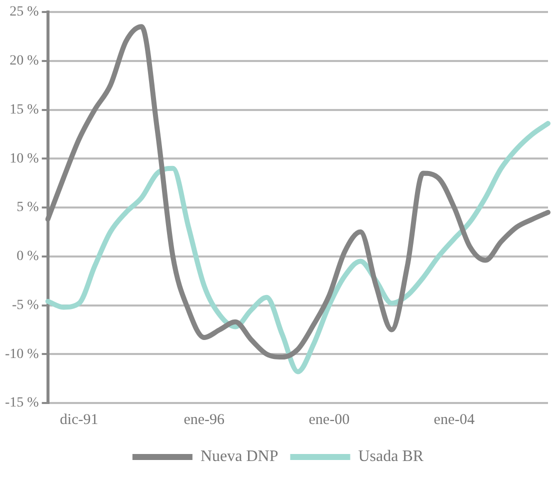 The width and height of the screenshot is (556, 479). What do you see at coordinates (79, 420) in the screenshot?
I see `x-tick-label: dic-91` at bounding box center [79, 420].